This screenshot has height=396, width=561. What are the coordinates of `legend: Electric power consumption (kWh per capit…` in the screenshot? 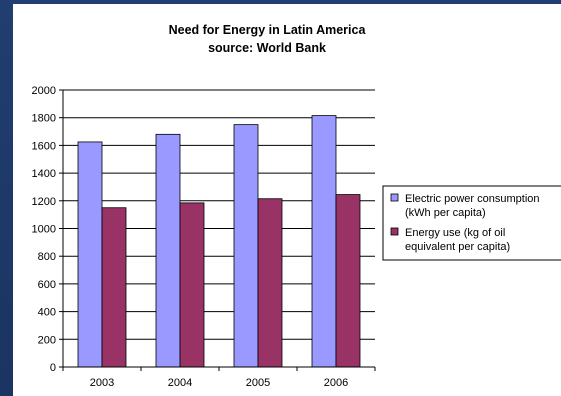 It's located at (471, 223).